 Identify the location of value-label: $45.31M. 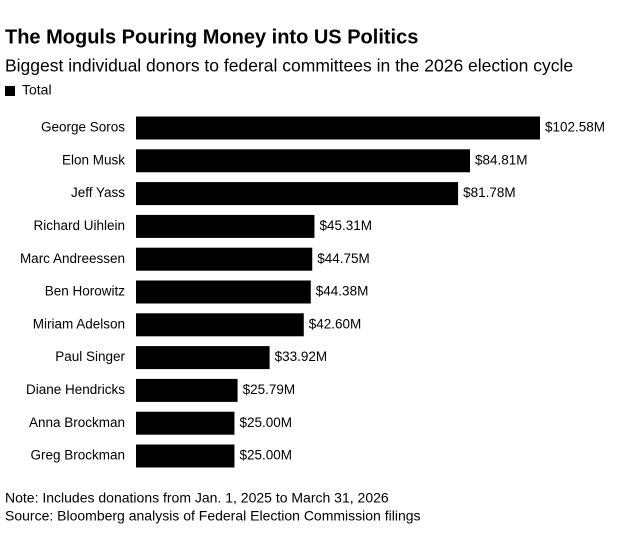
(345, 225).